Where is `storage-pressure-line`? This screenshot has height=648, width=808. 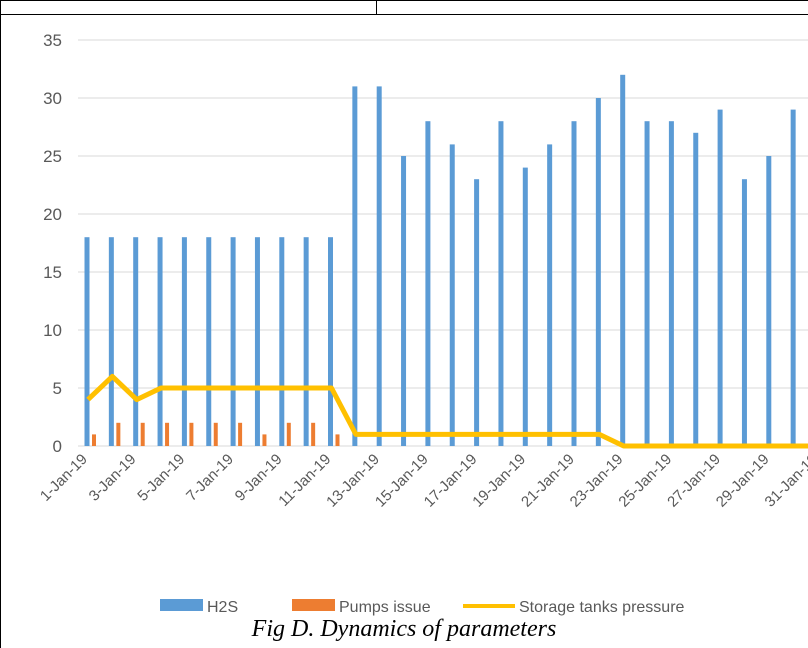
storage-pressure-line is located at coordinates (447, 411).